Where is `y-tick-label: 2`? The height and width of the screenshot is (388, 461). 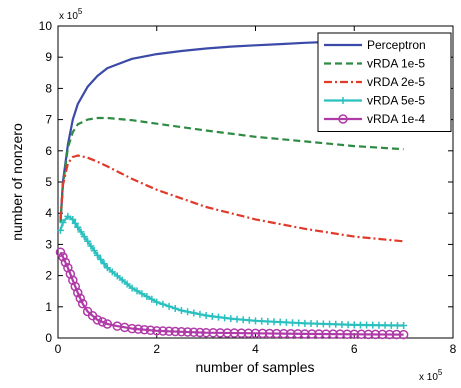 y-tick-label: 2 is located at coordinates (48, 276).